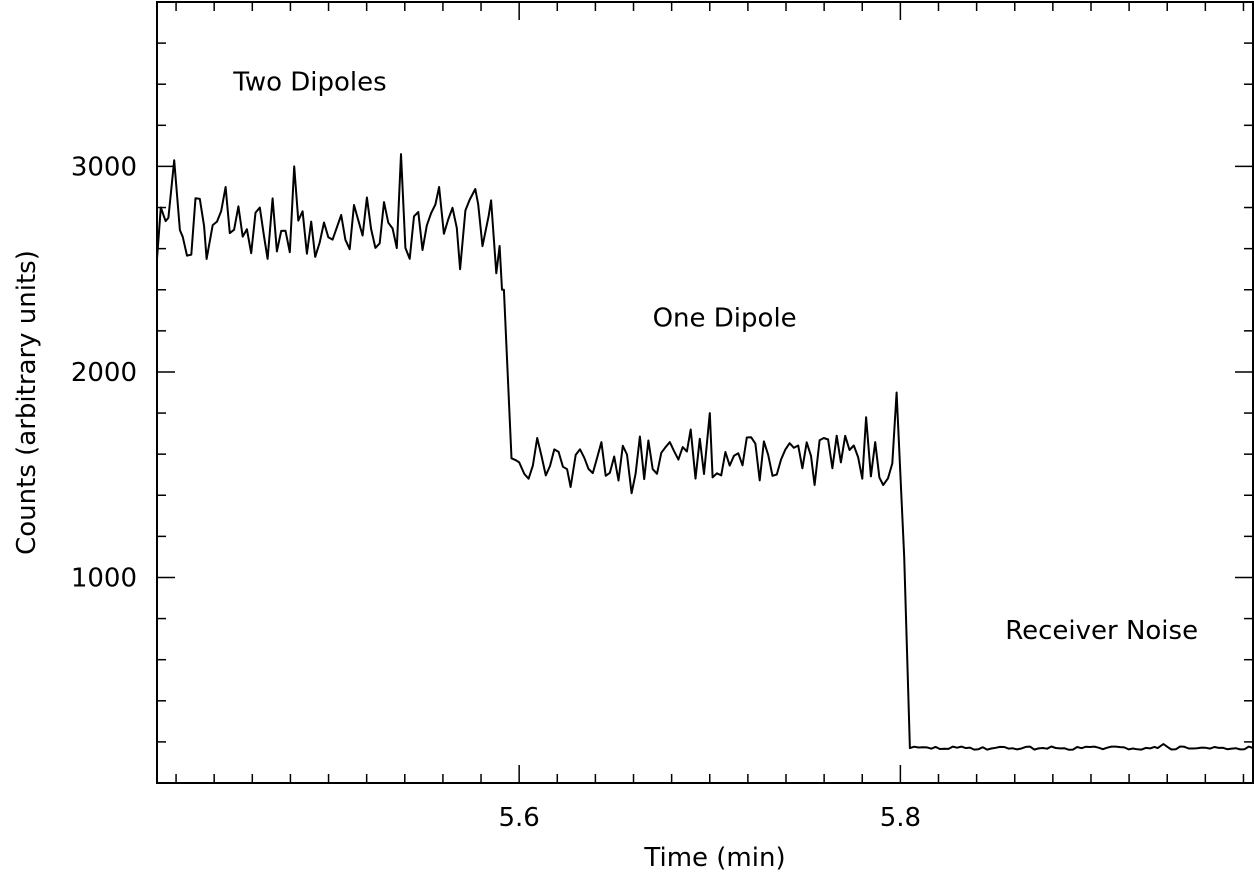  I want to click on annotation-label: Two Dipoles, so click(309, 82).